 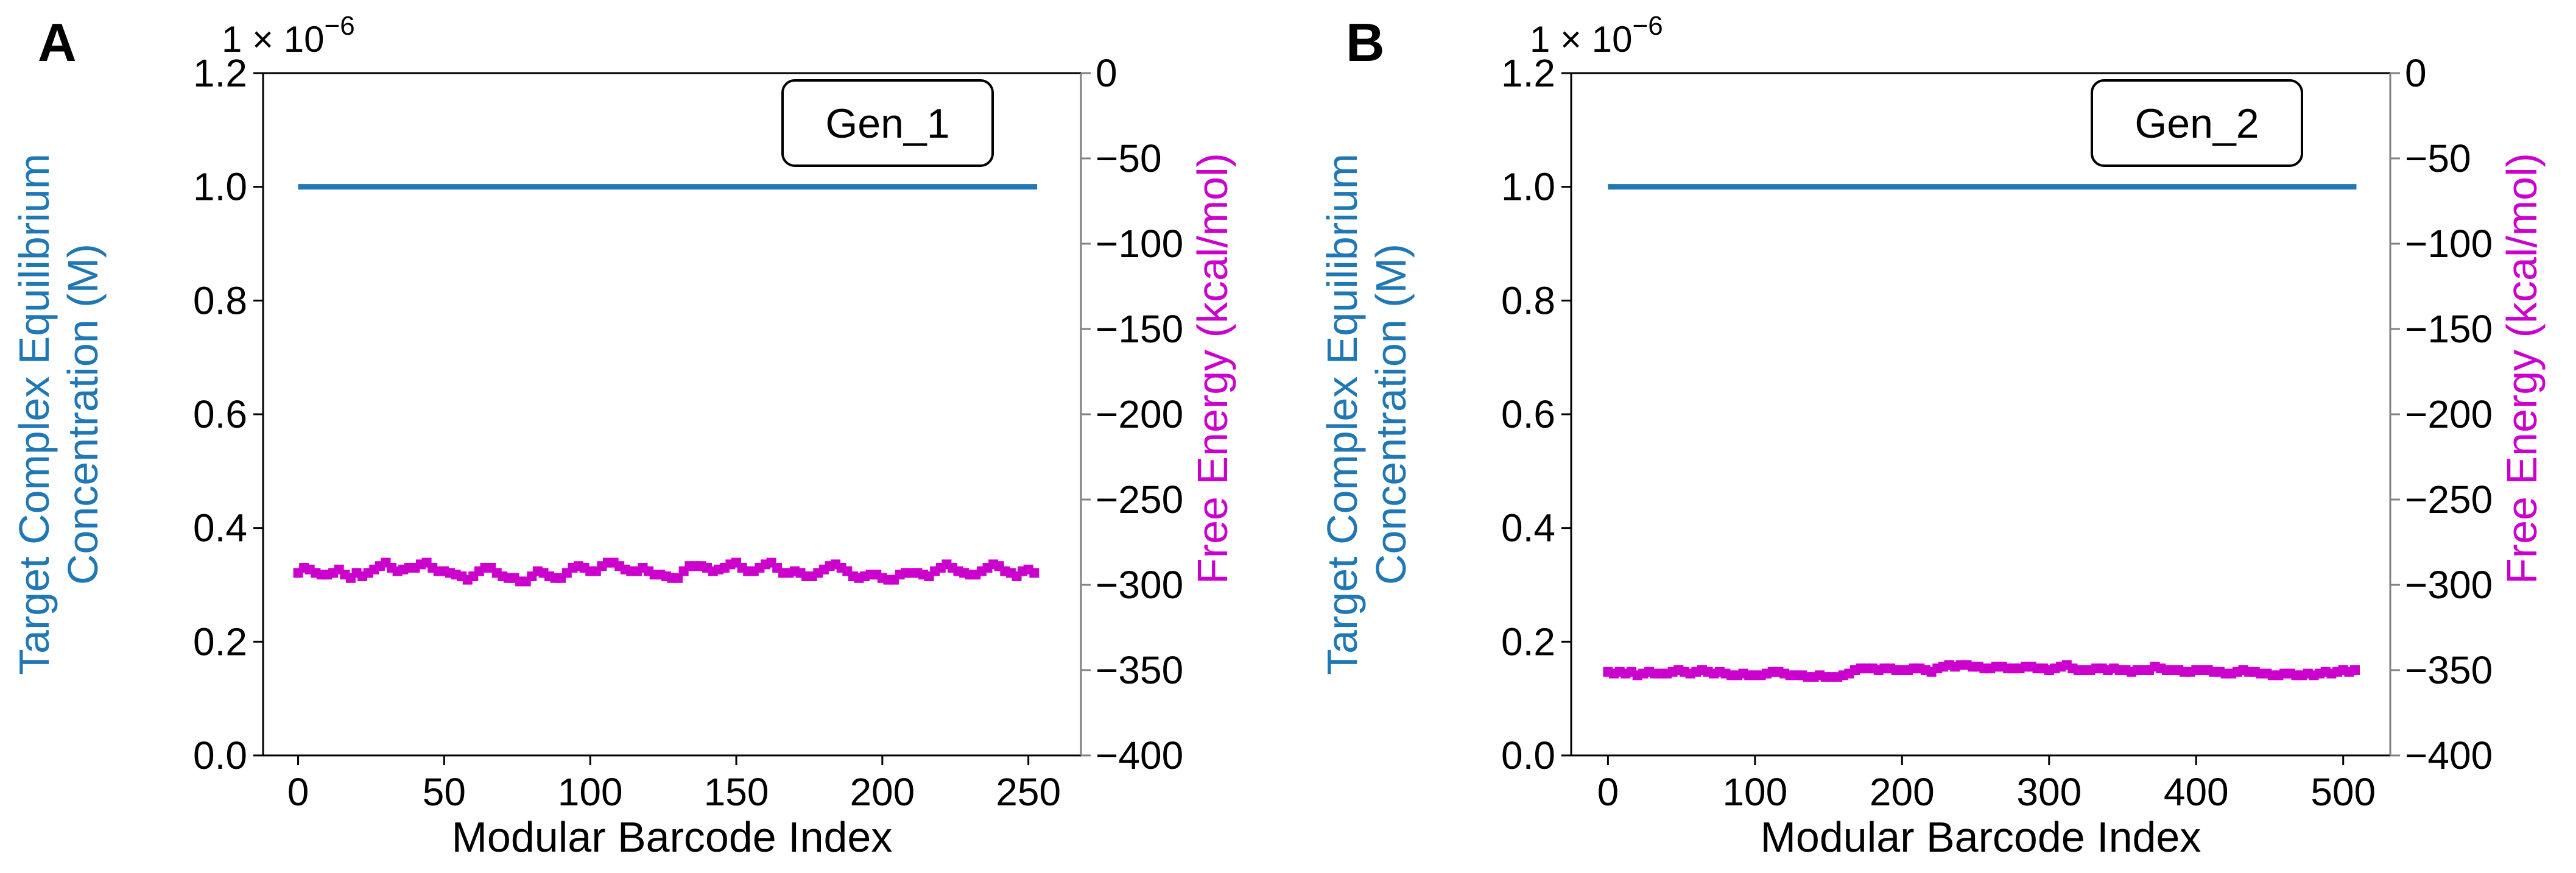 What do you see at coordinates (444, 792) in the screenshot?
I see `x-tick-label: 50` at bounding box center [444, 792].